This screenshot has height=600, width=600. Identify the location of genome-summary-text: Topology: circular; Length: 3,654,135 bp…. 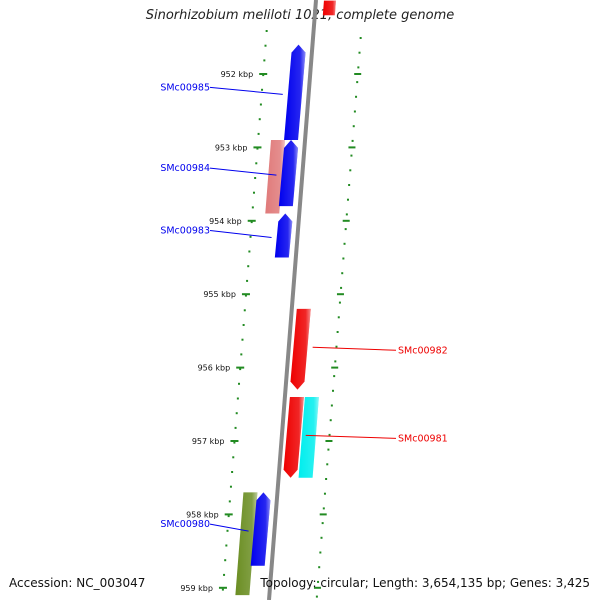
(425, 583).